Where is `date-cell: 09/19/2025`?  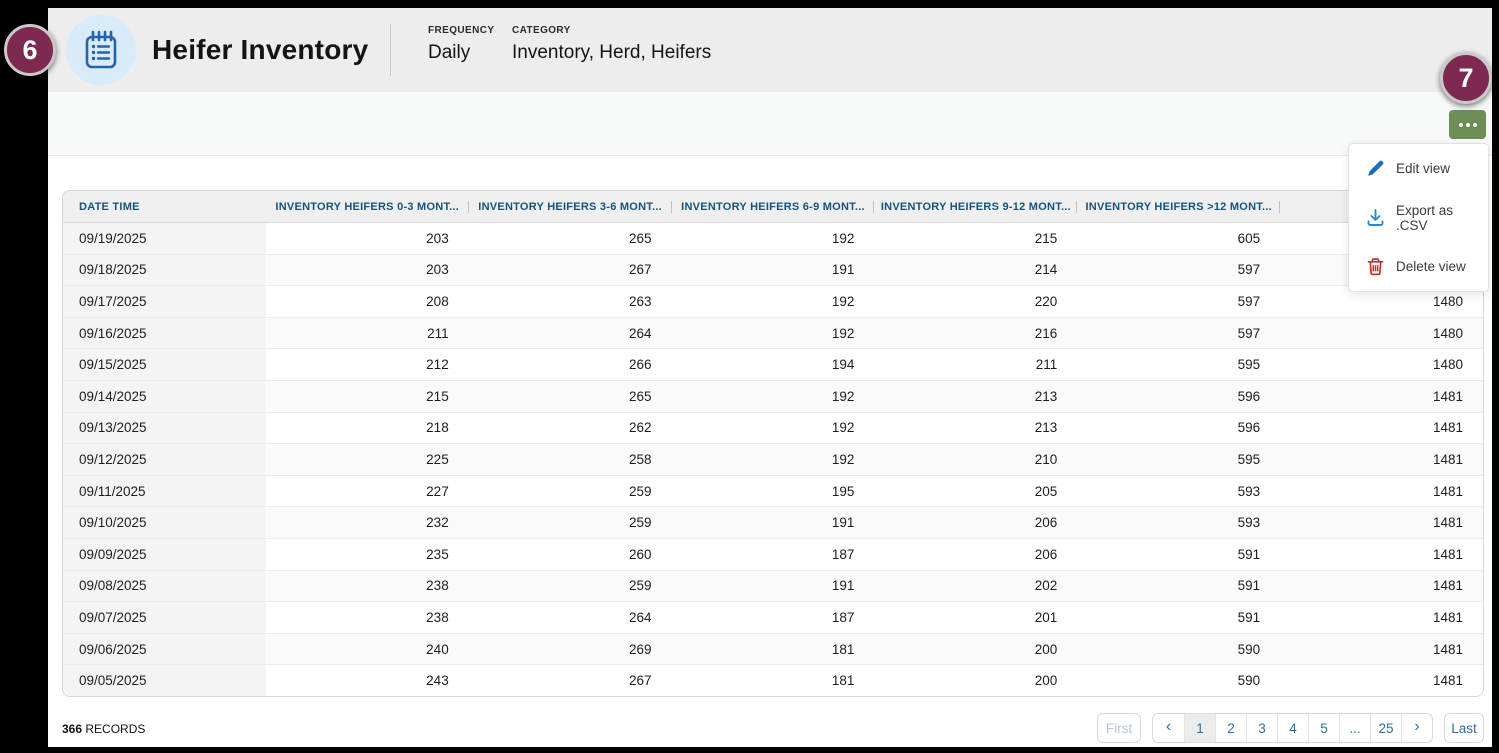
date-cell: 09/19/2025 is located at coordinates (164, 238).